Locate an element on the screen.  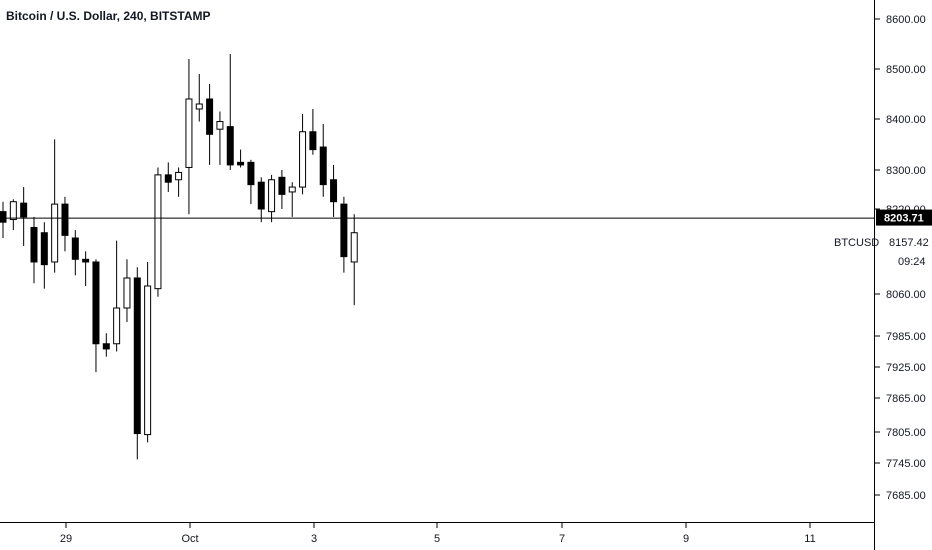
price-axis-label: 8400.00 is located at coordinates (906, 120).